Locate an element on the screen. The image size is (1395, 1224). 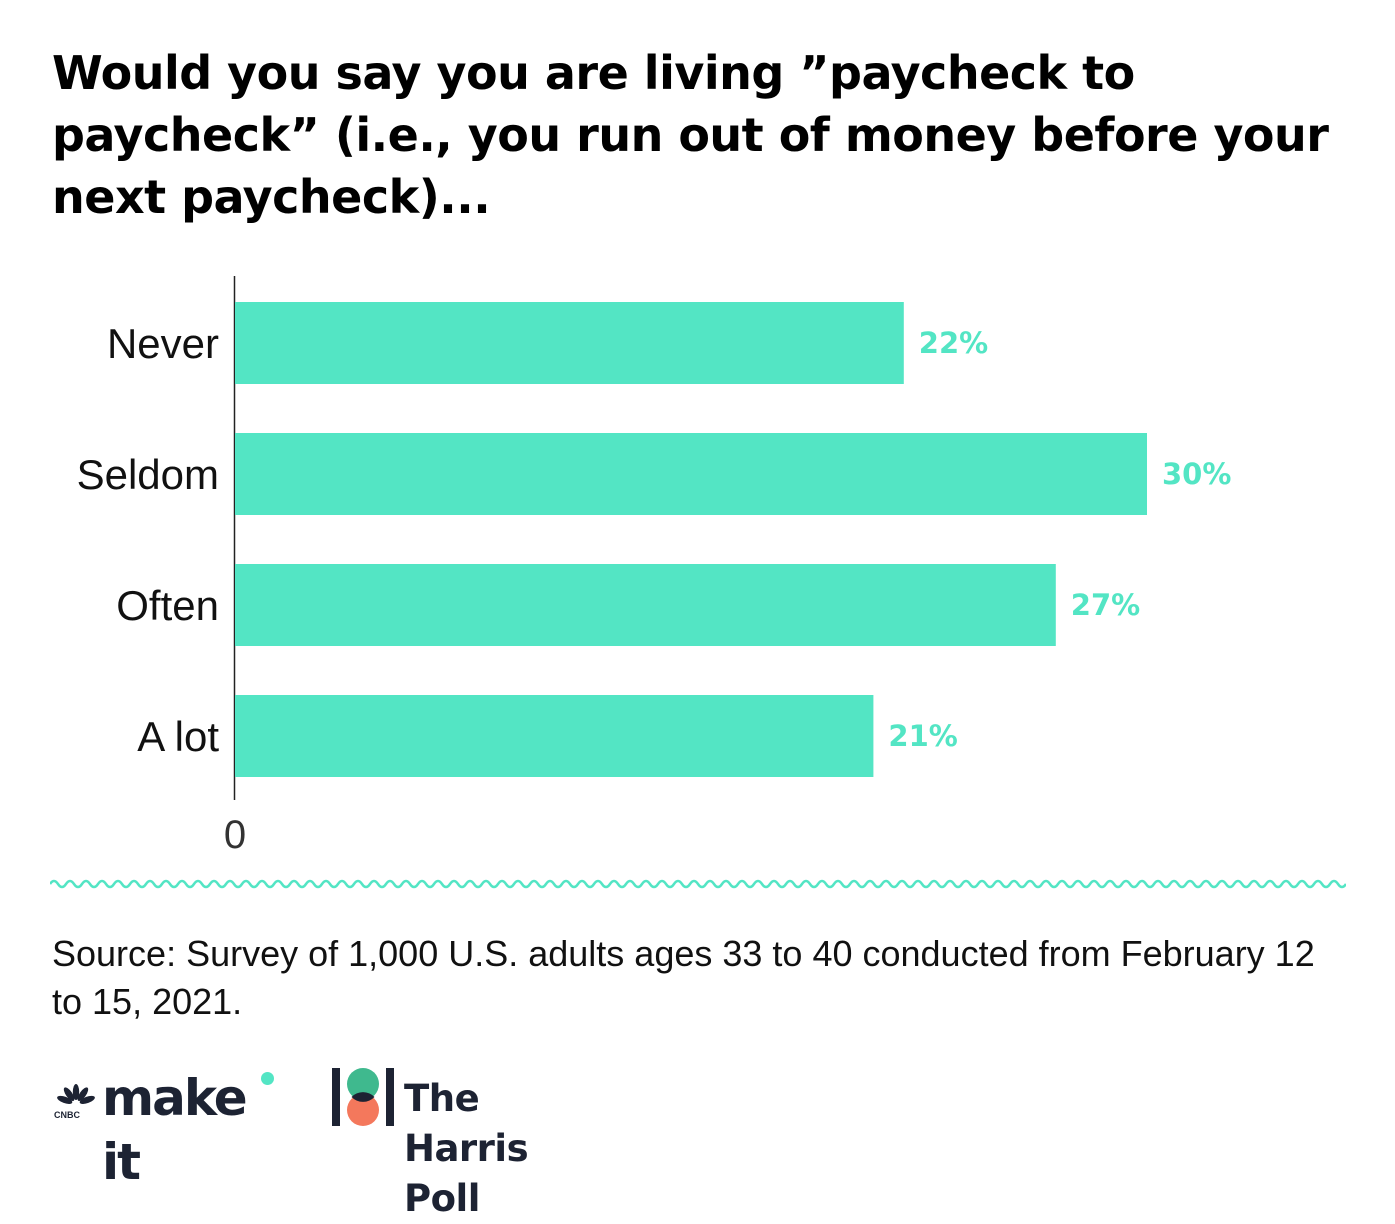
peacock-icon is located at coordinates (76, 1094).